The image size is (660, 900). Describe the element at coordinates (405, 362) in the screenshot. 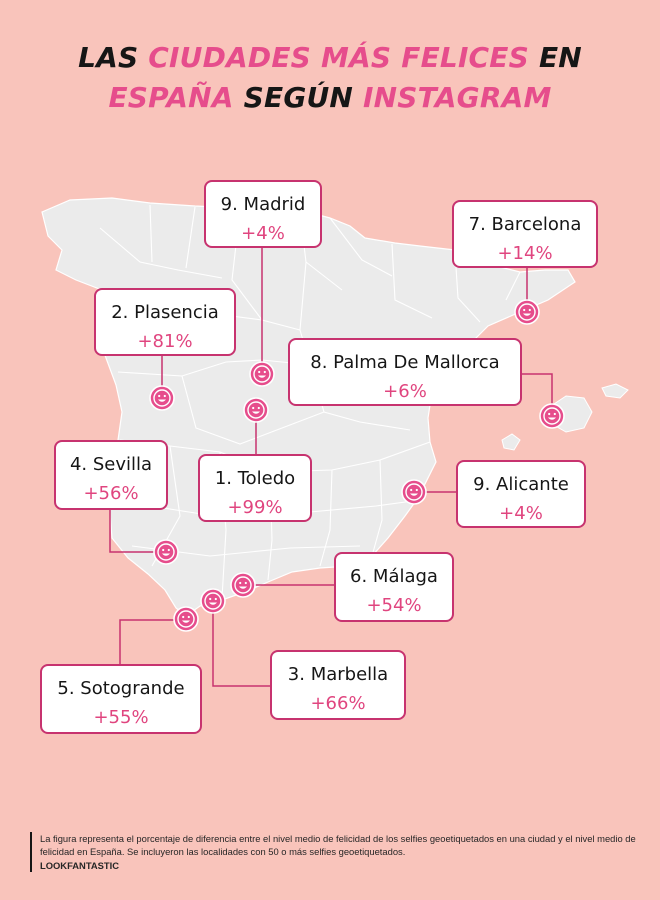

I see `city-name: 8. Palma De Mallorca` at that location.